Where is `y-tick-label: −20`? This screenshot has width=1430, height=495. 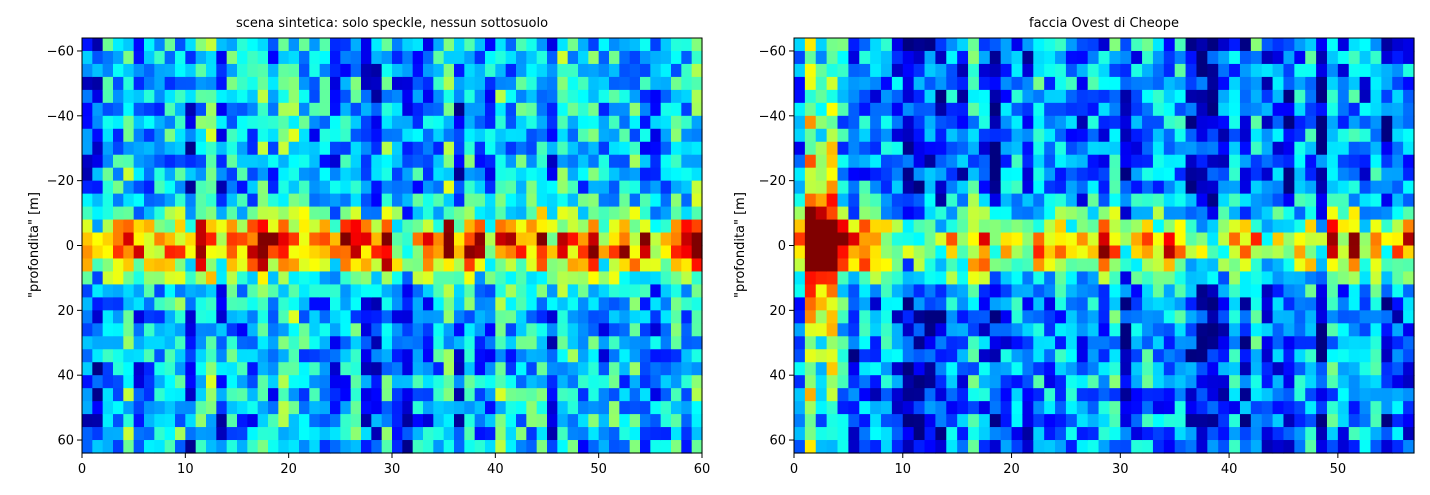 y-tick-label: −20 is located at coordinates (60, 181).